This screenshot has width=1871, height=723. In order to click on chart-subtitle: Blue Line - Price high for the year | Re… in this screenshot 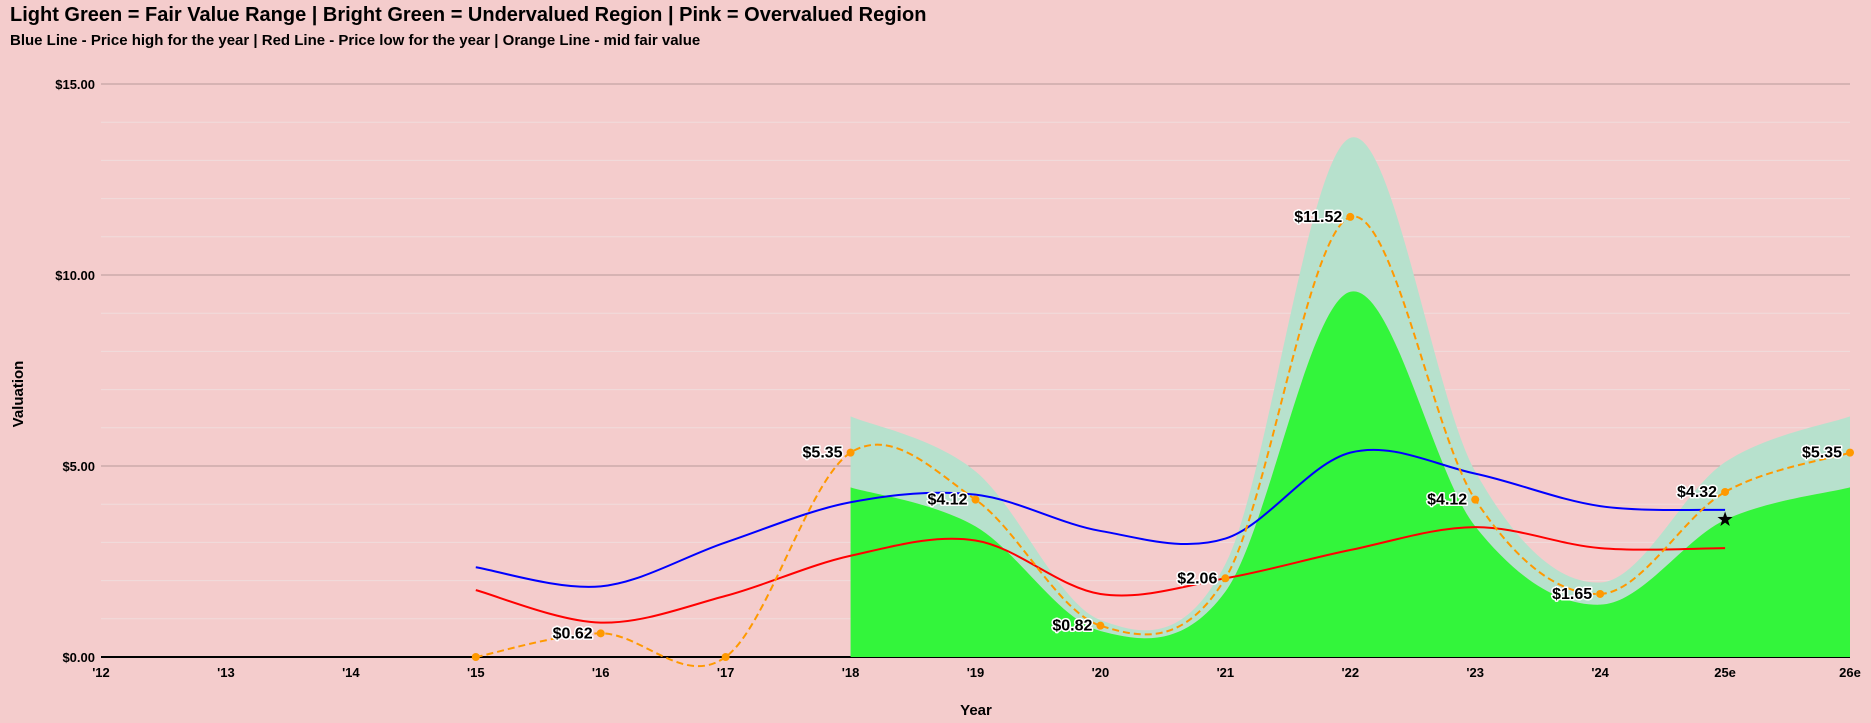, I will do `click(355, 40)`.